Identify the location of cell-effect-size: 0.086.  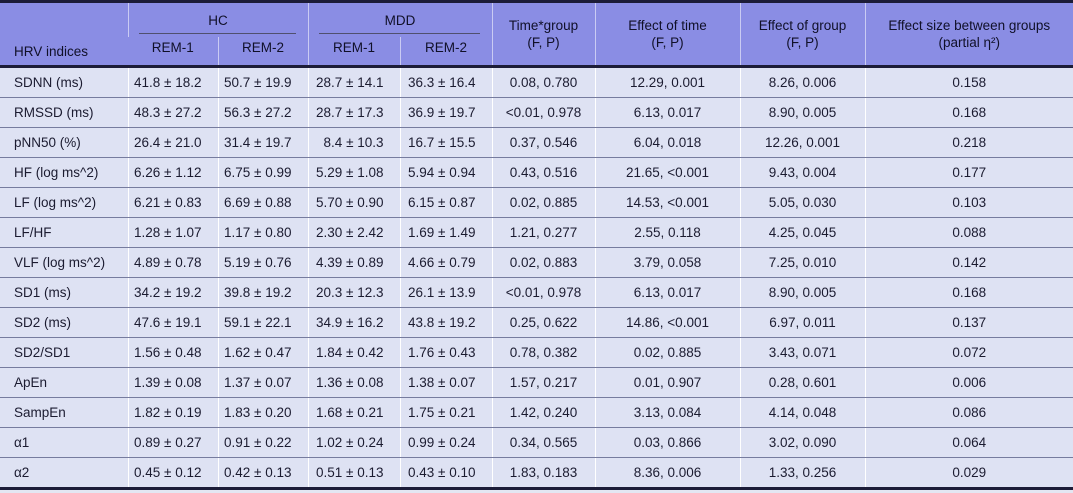
(968, 412).